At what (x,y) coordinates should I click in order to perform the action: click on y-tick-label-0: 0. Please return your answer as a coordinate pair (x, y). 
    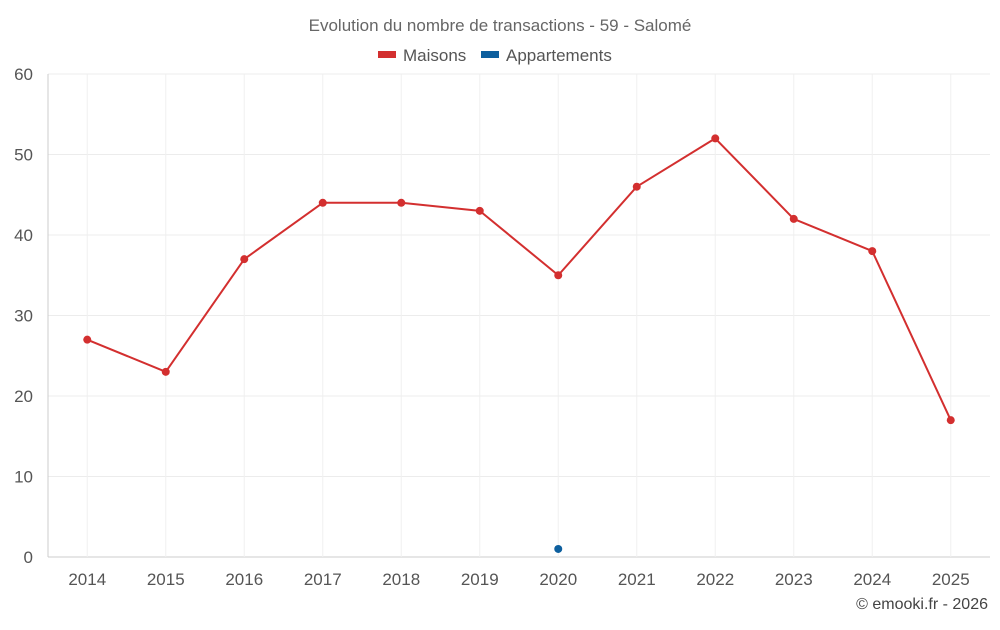
    Looking at the image, I should click on (28, 557).